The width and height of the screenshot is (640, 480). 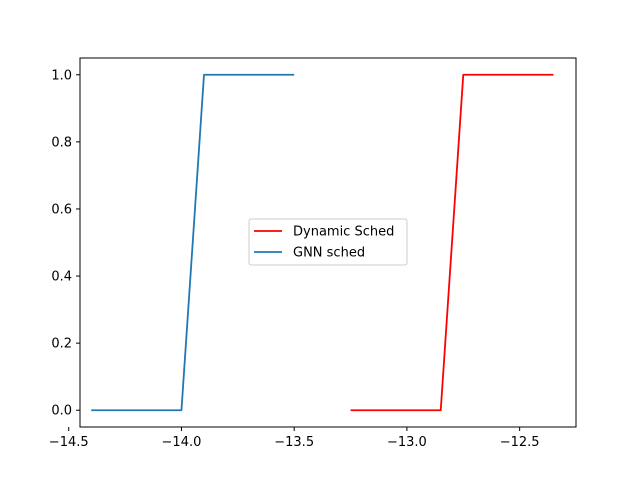 What do you see at coordinates (65, 243) in the screenshot?
I see `y-axis: 0.0 0.2 0.4 0.6 0.8 1.0` at bounding box center [65, 243].